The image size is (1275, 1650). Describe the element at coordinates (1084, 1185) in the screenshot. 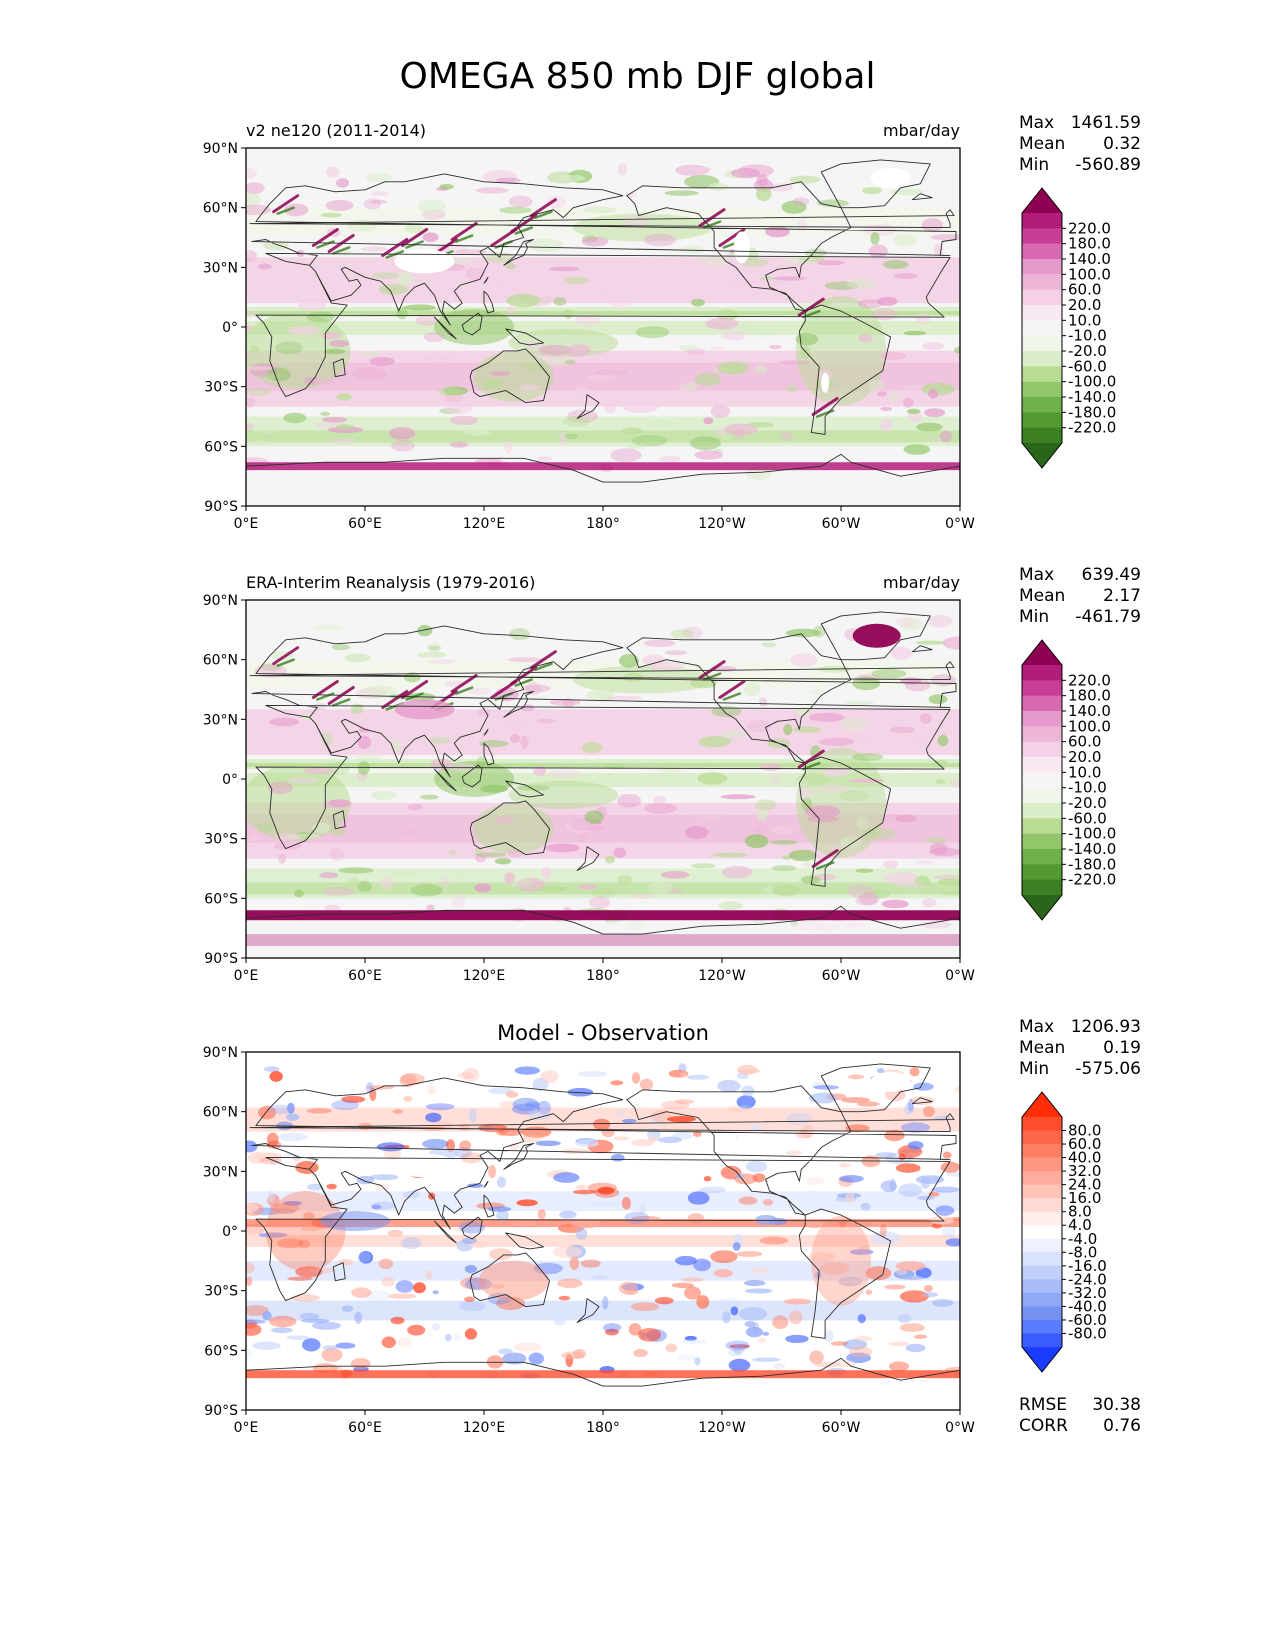

I see `colorbar-label: 24.0` at that location.